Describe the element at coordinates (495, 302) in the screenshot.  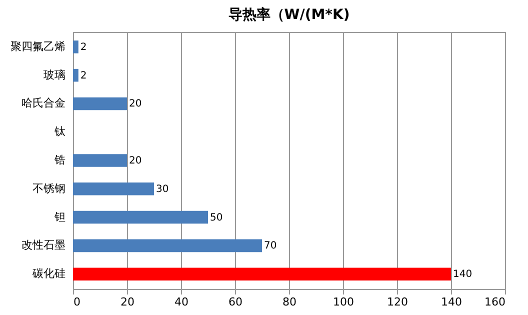
I see `x-tick-label: 160` at that location.